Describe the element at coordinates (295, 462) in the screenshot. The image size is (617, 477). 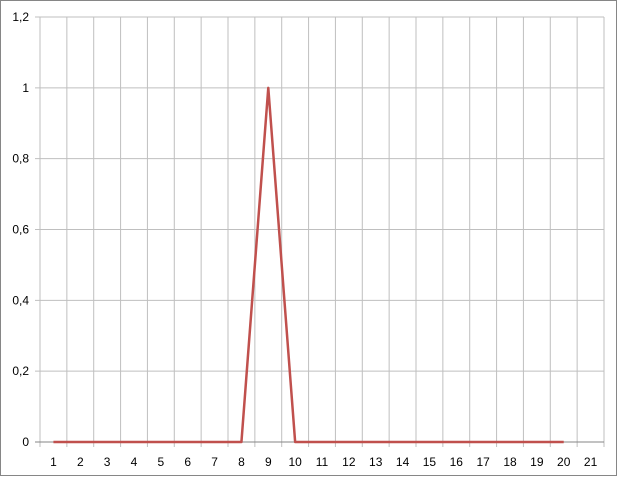
I see `x-tick-label: 10` at that location.